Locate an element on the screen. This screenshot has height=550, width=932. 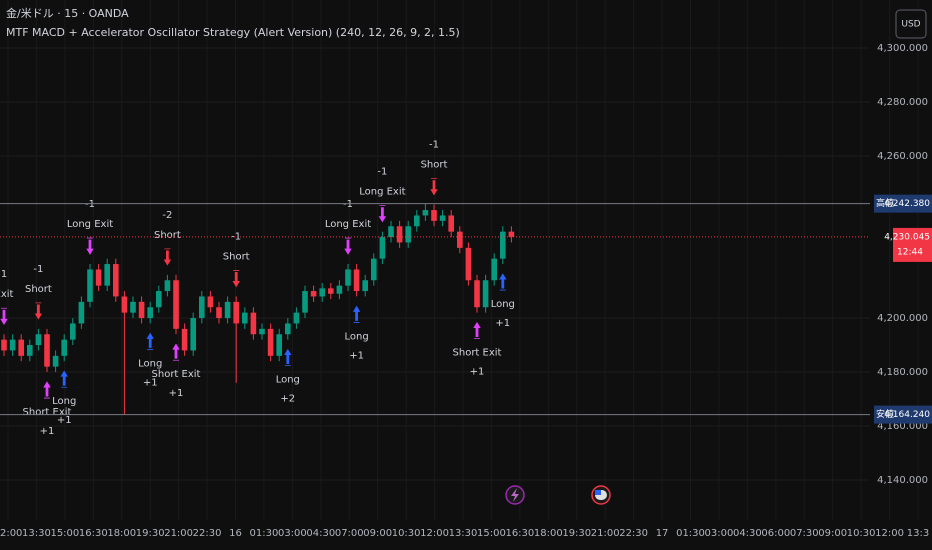
countdown: 12:44 is located at coordinates (910, 252).